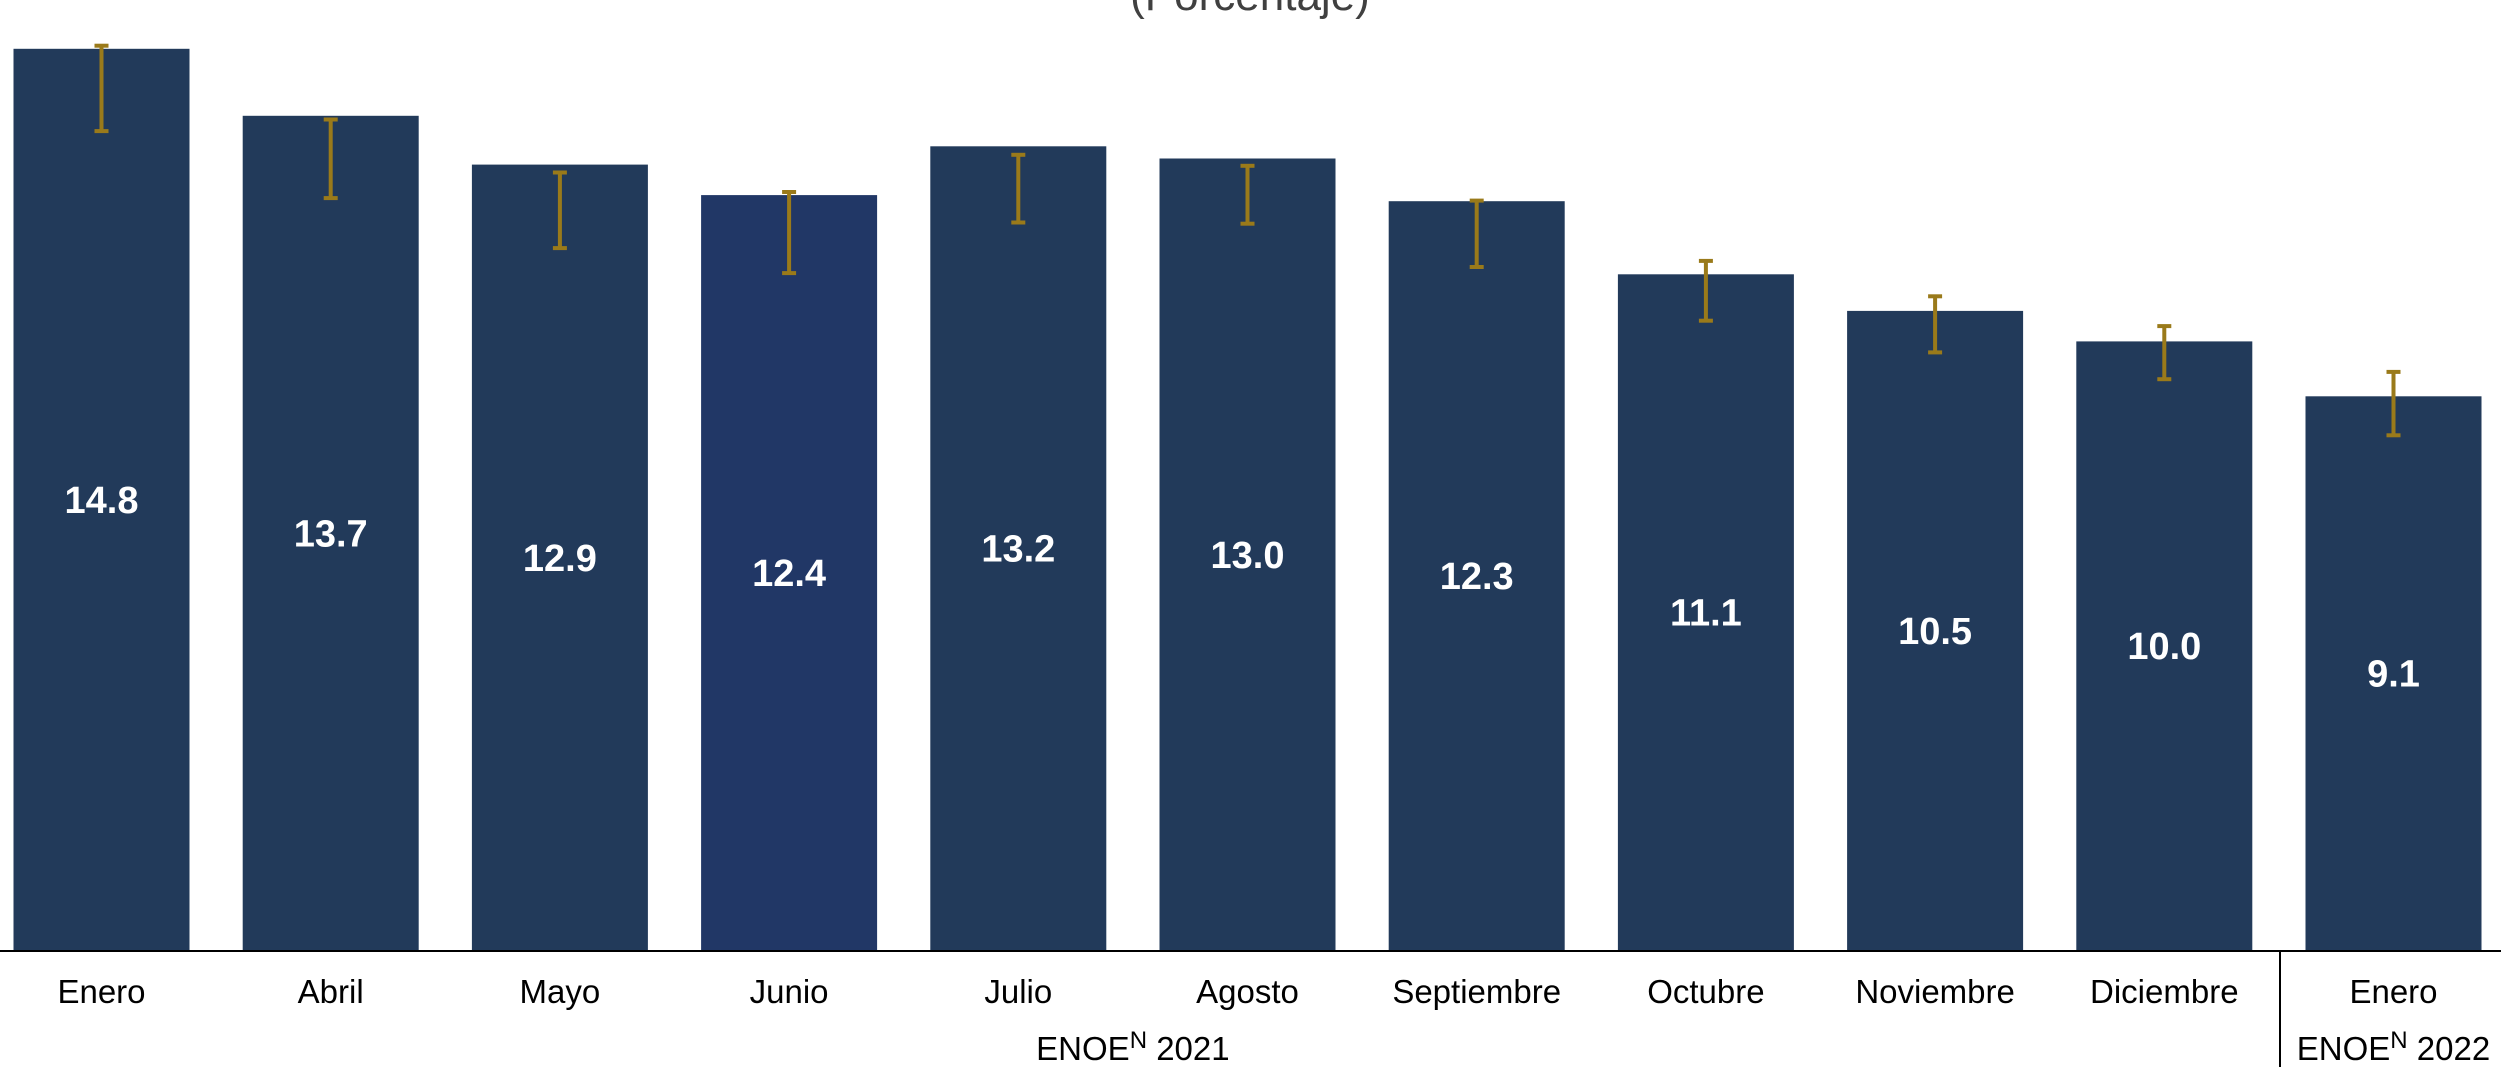  I want to click on x-tick-label-2: Mayo, so click(560, 991).